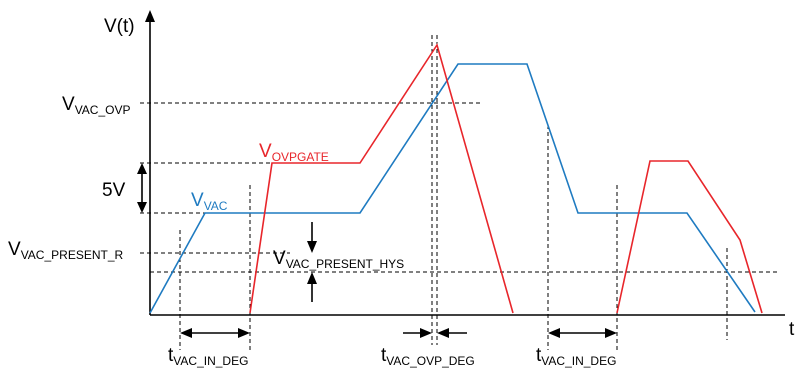 The image size is (795, 370). I want to click on vvac-label: VVAC, so click(209, 201).